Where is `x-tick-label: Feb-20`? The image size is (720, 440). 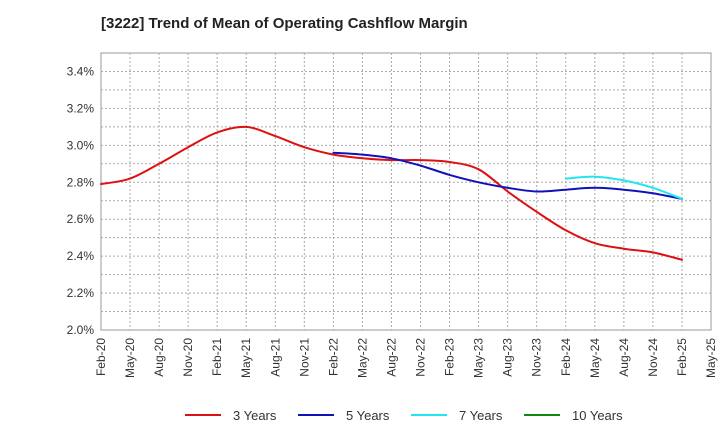 x-tick-label: Feb-20 is located at coordinates (101, 357).